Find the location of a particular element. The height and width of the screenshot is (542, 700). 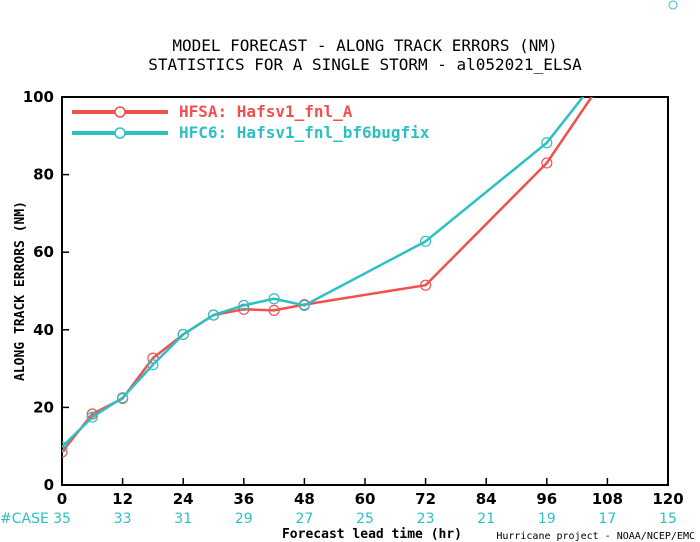

x-tick-label: 24 is located at coordinates (183, 499).